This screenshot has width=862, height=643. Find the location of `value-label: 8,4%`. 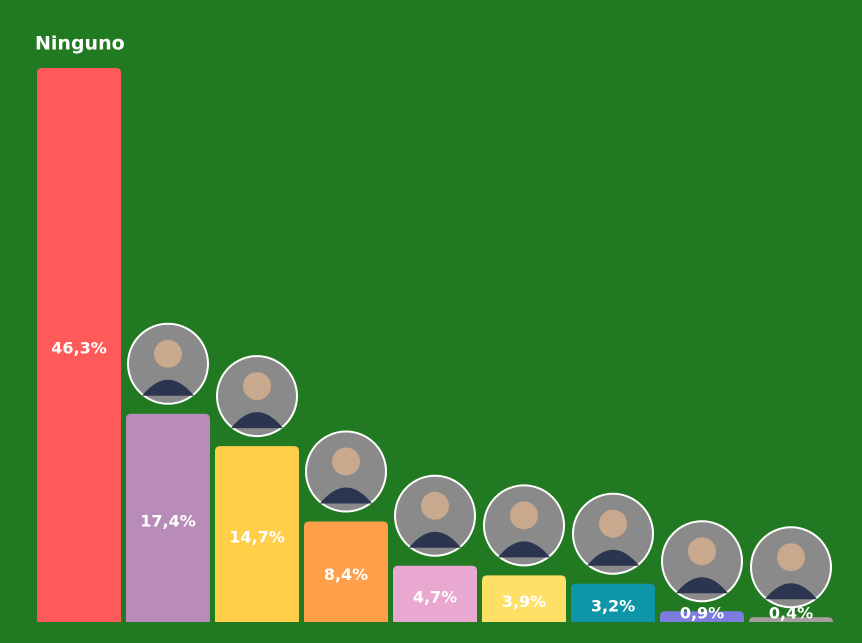

value-label: 8,4% is located at coordinates (346, 574).